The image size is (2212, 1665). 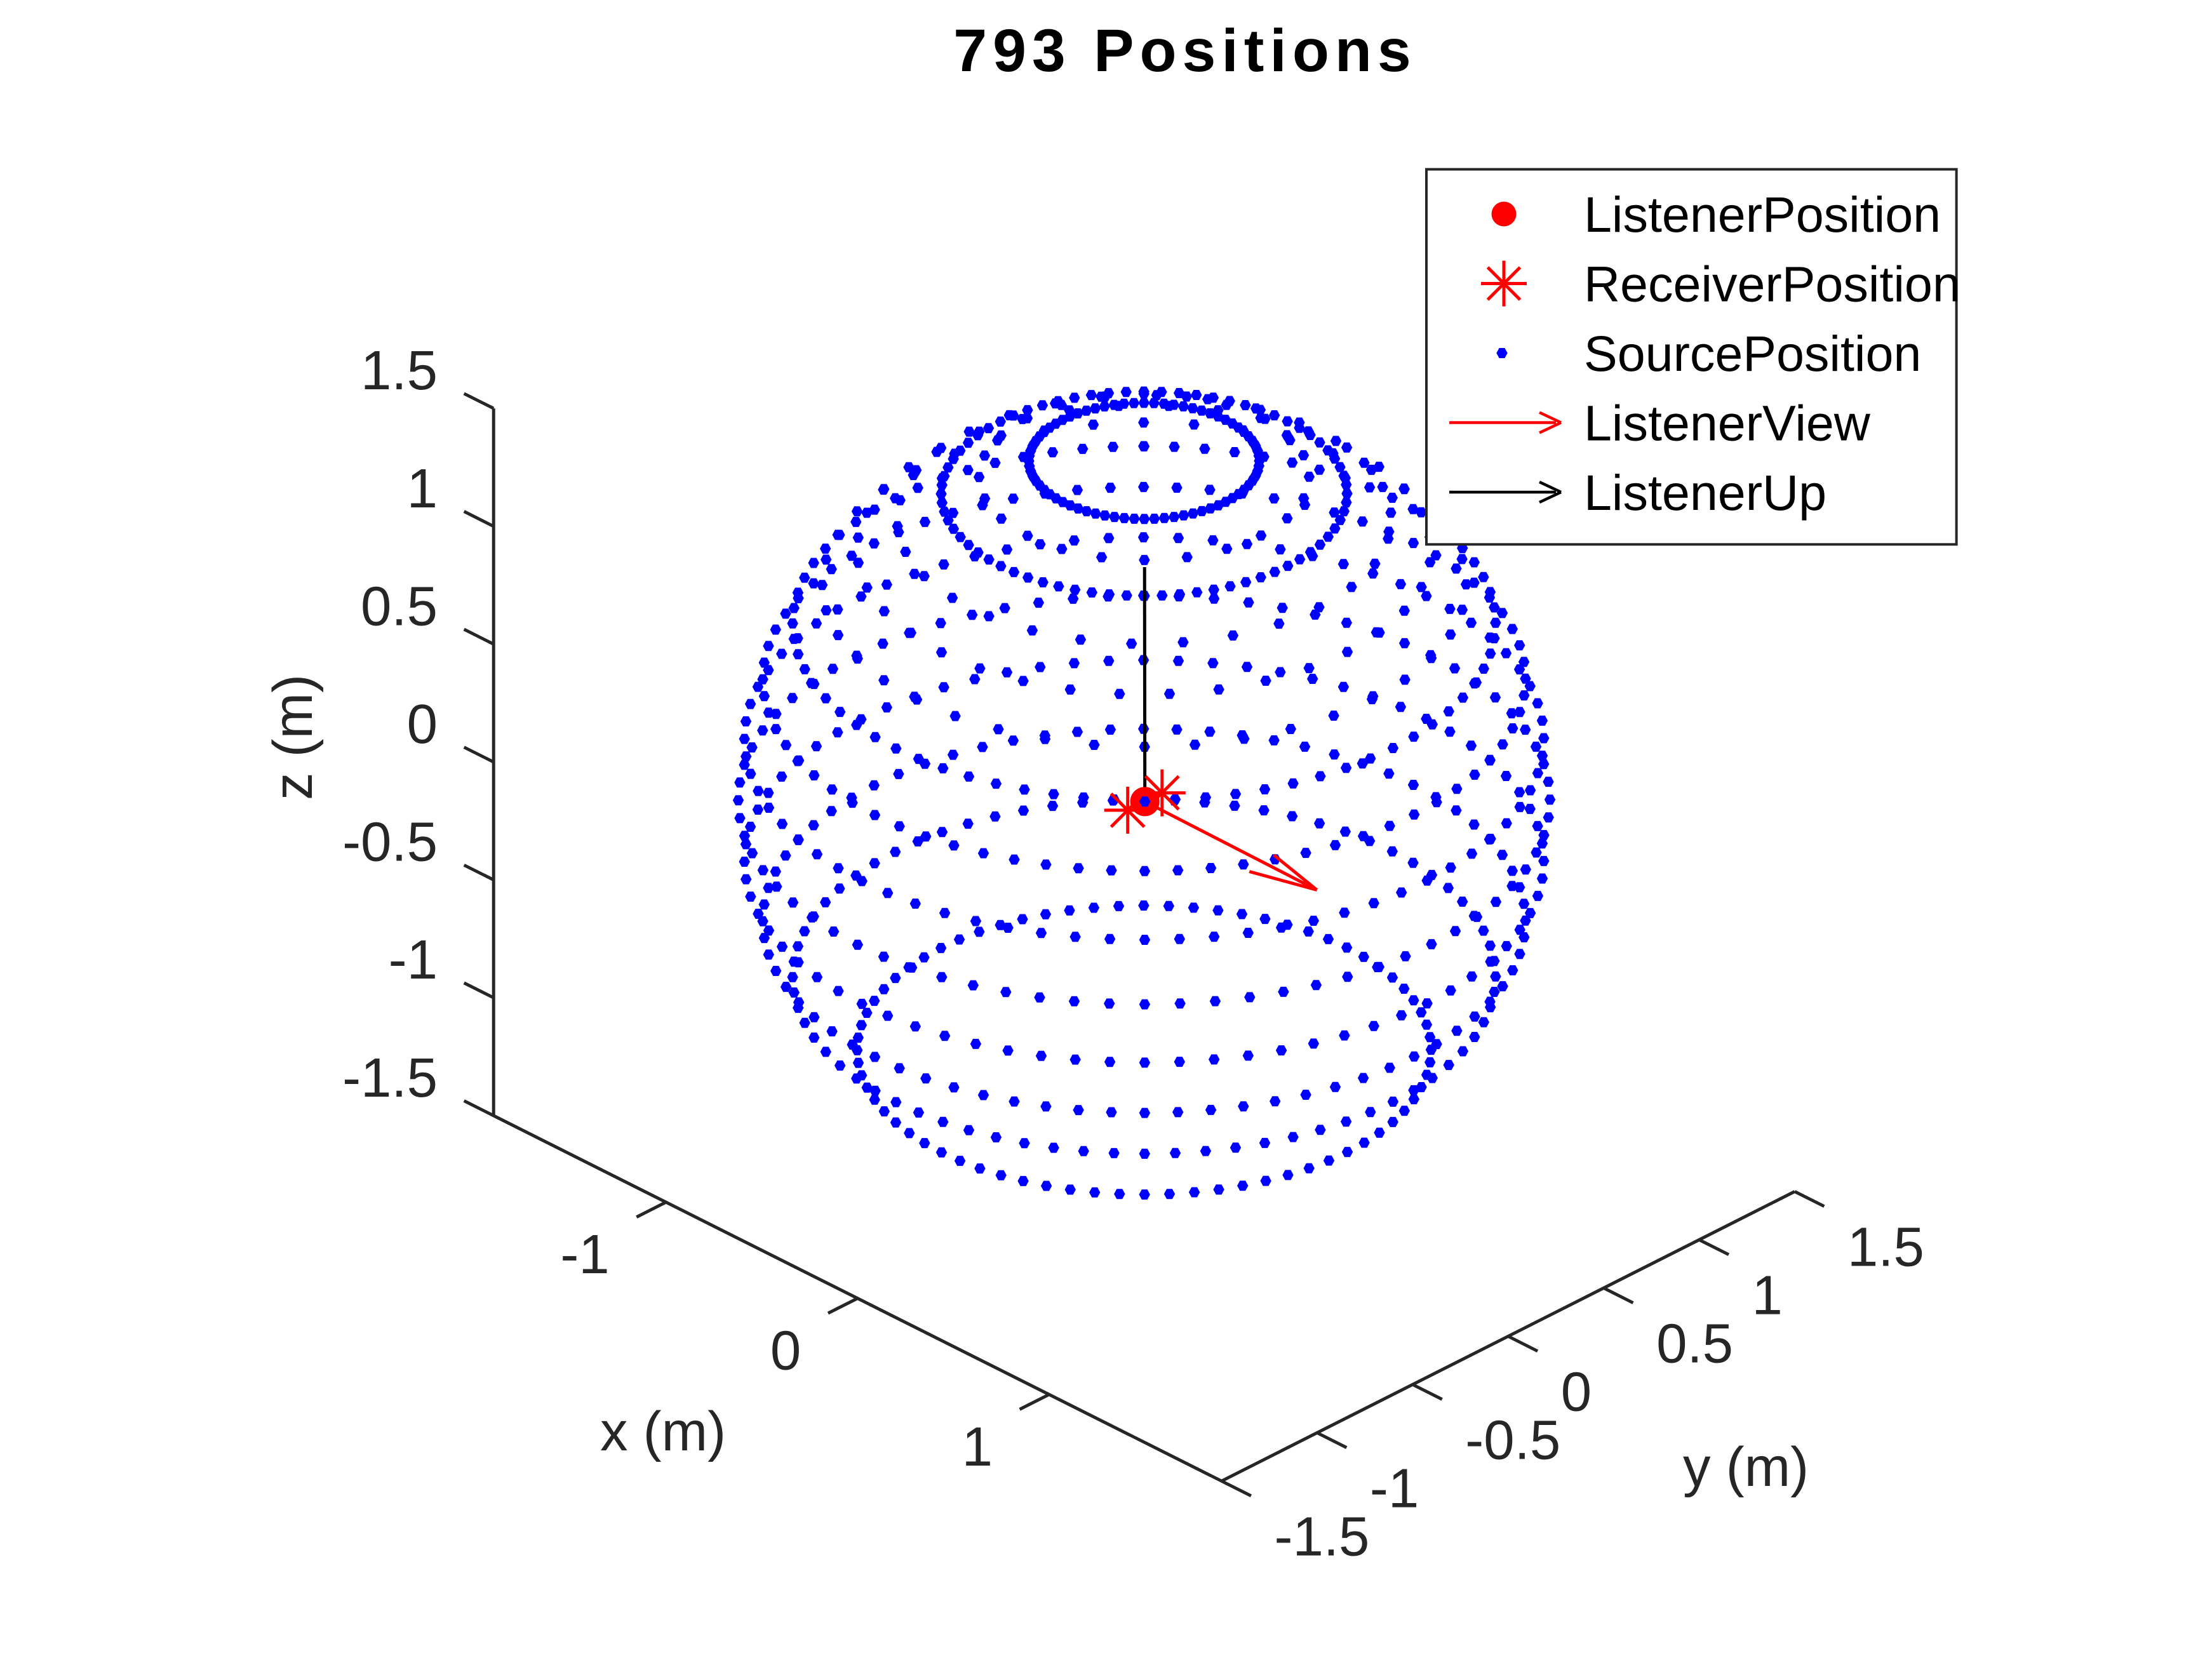 What do you see at coordinates (1184, 50) in the screenshot?
I see `svg-text: 793 Positions` at bounding box center [1184, 50].